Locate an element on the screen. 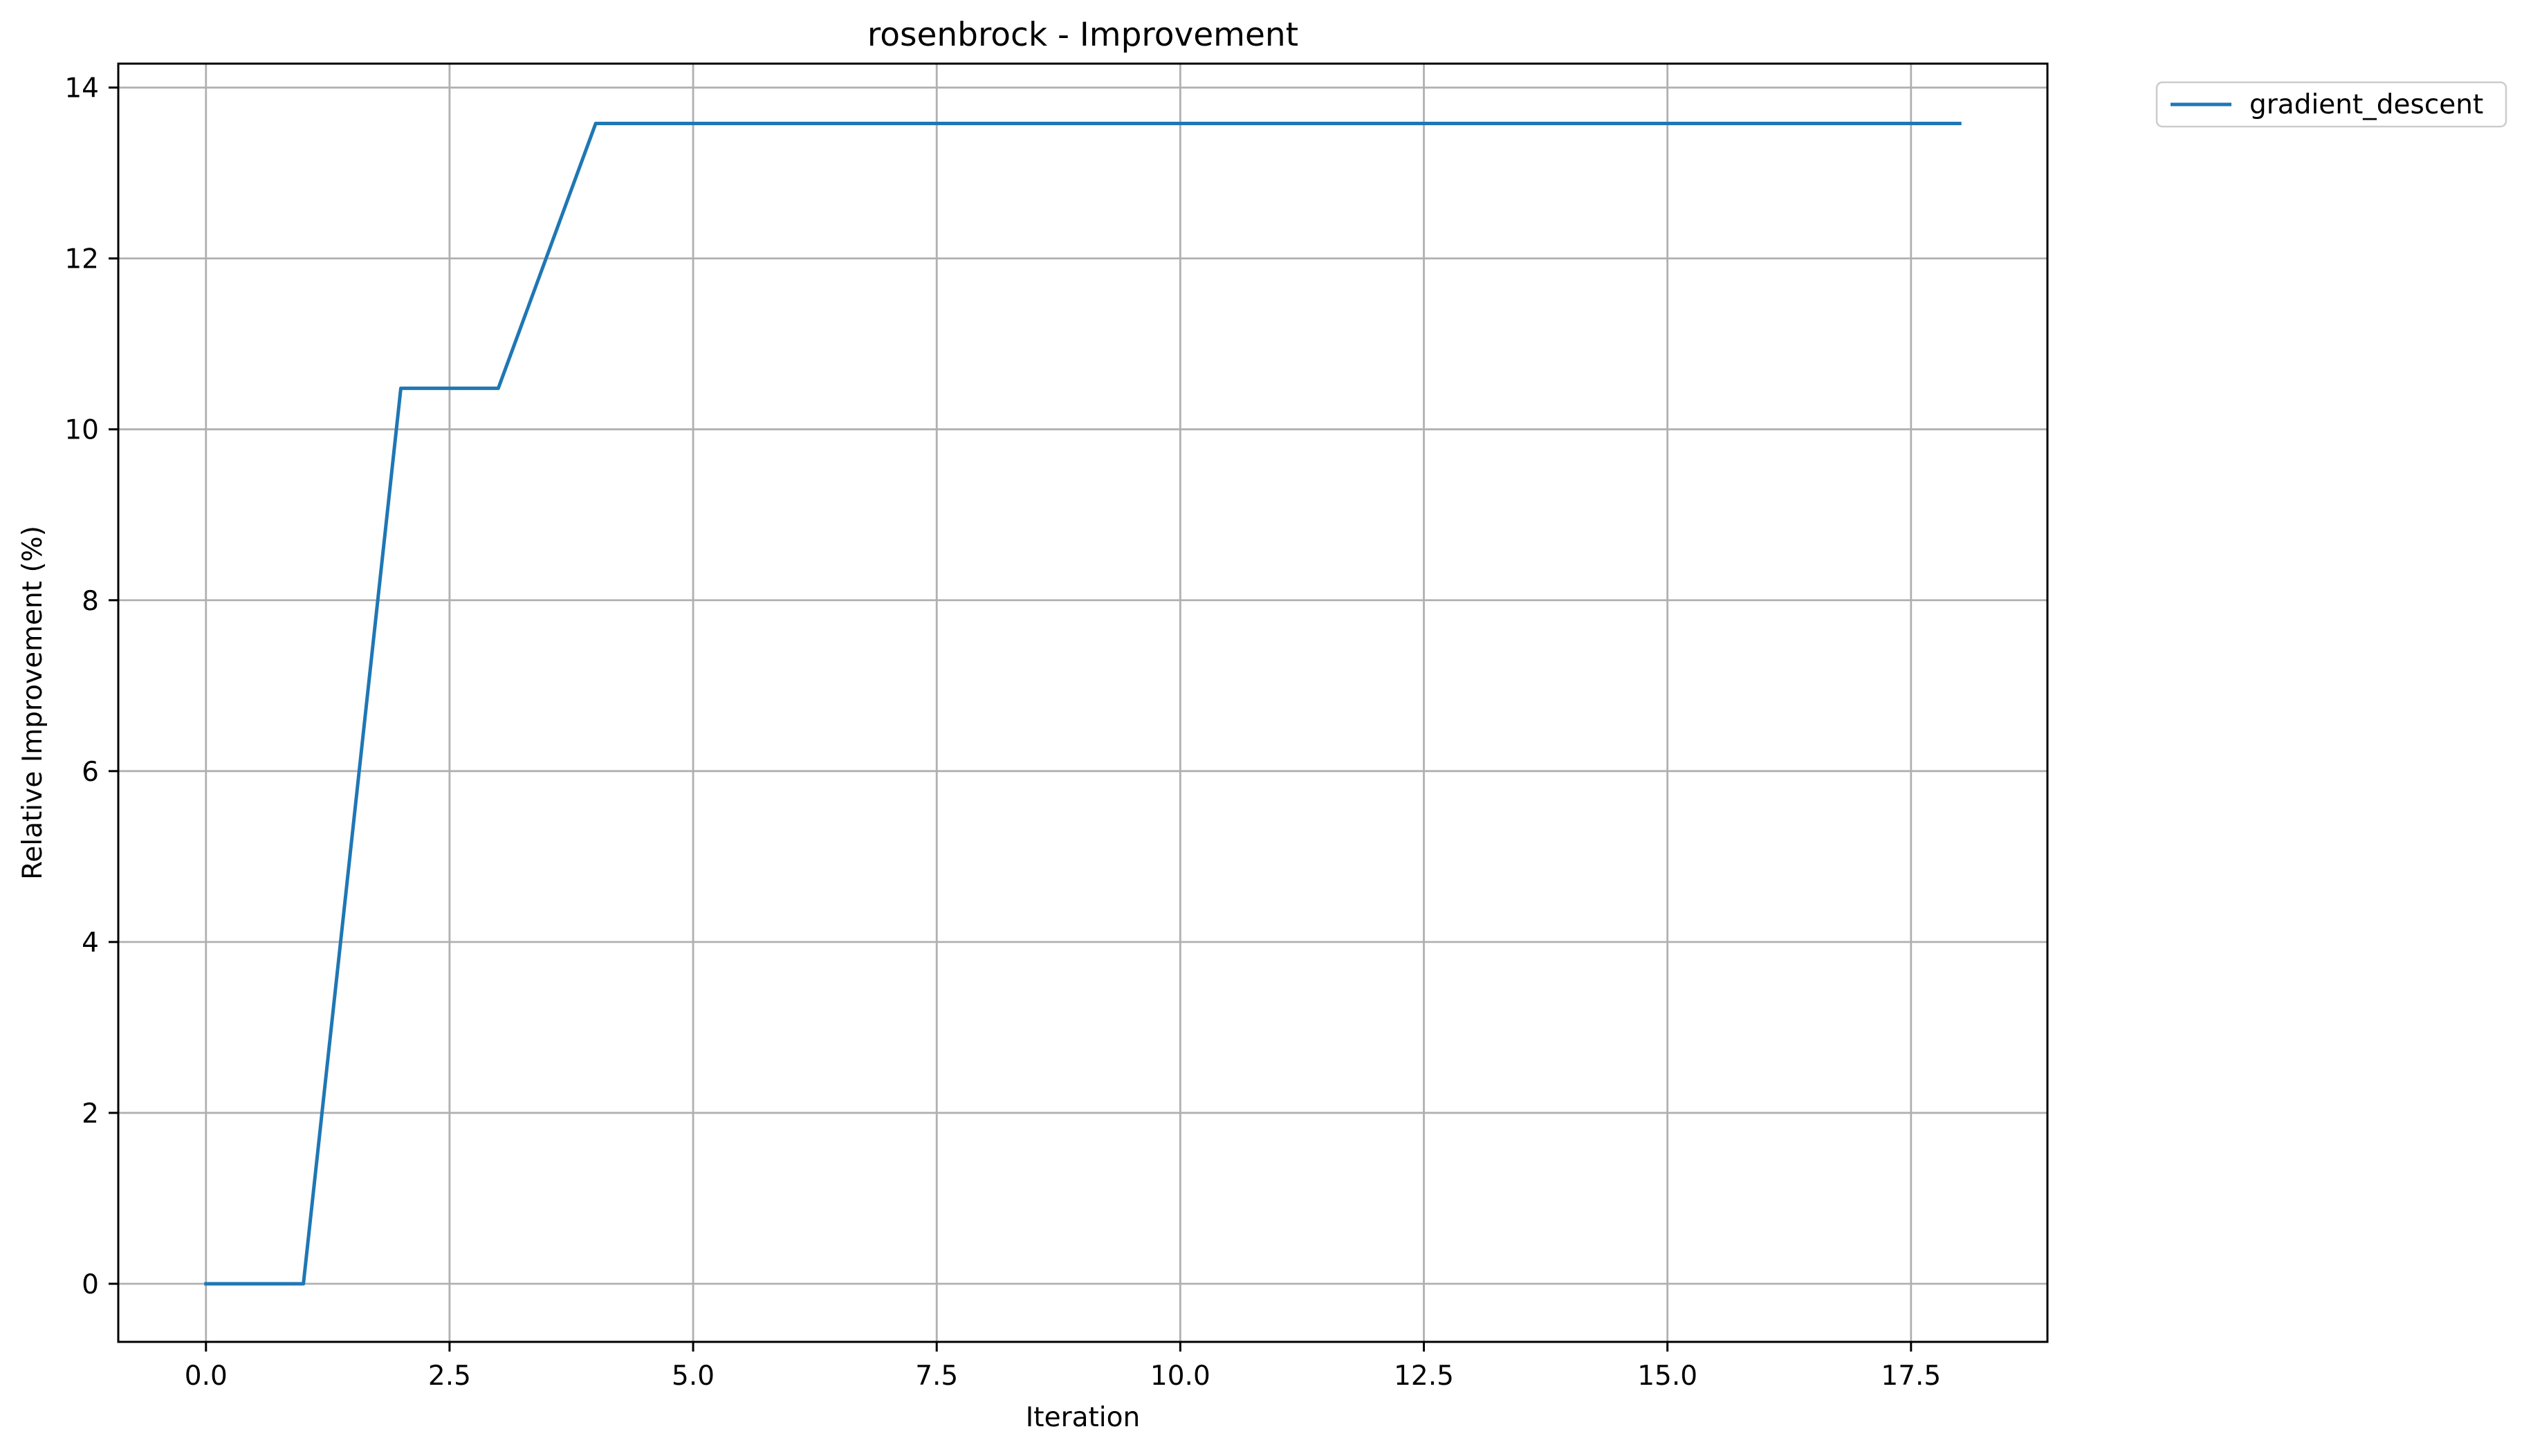 This screenshot has height=1456, width=2533. x-tick-label: 12.5 is located at coordinates (1424, 1376).